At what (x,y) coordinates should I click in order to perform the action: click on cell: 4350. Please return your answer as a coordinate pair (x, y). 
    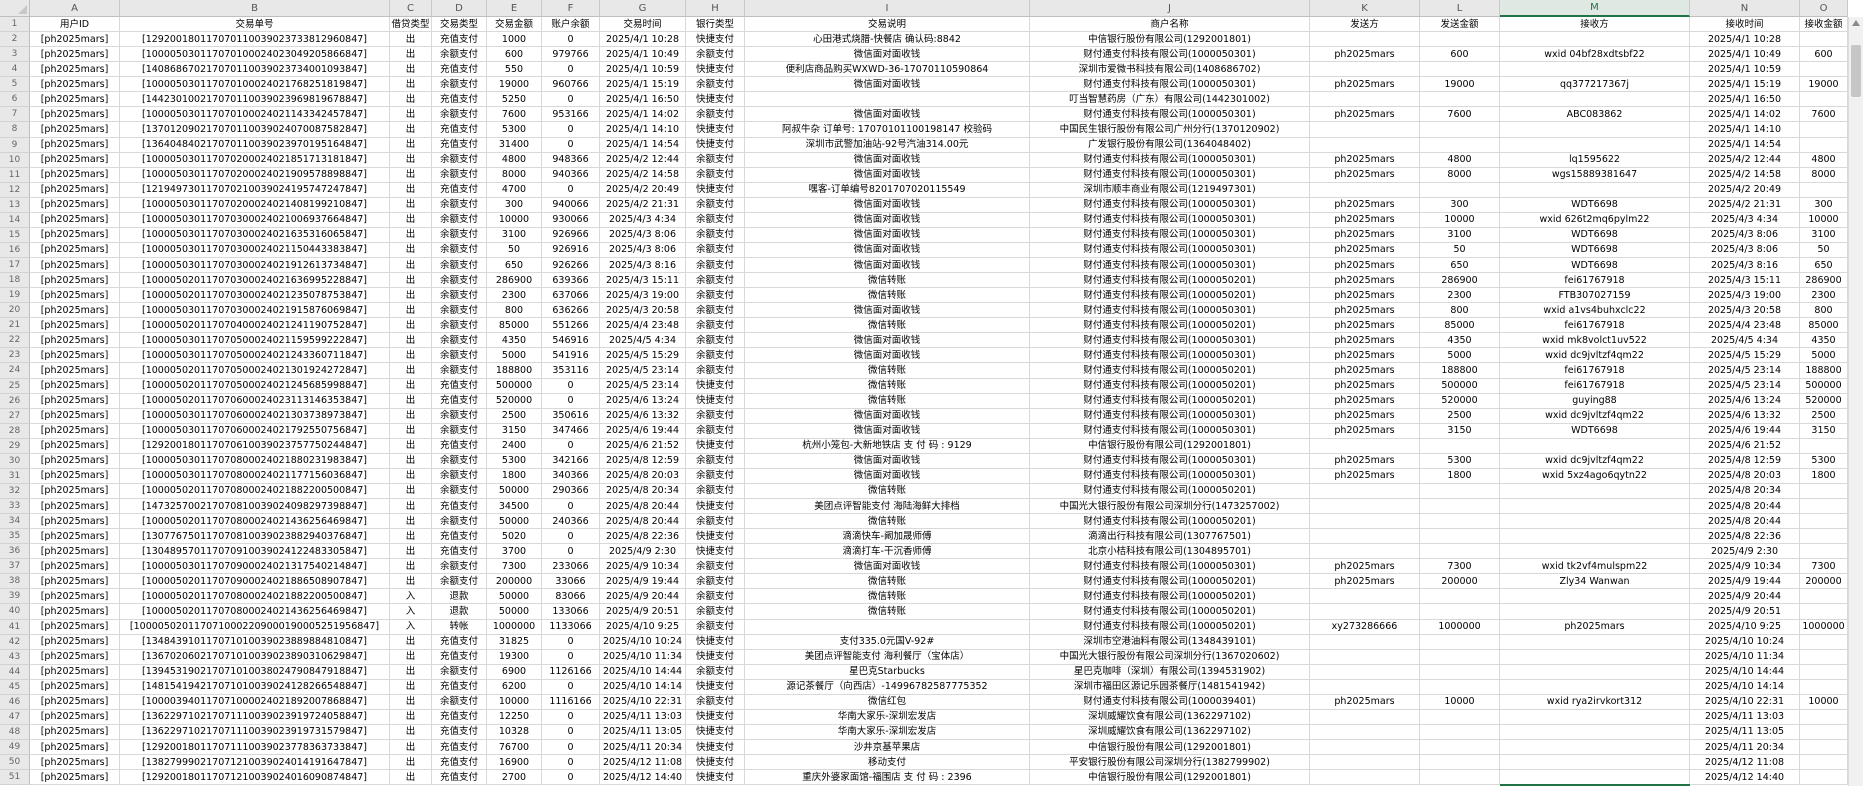
    Looking at the image, I should click on (1460, 341).